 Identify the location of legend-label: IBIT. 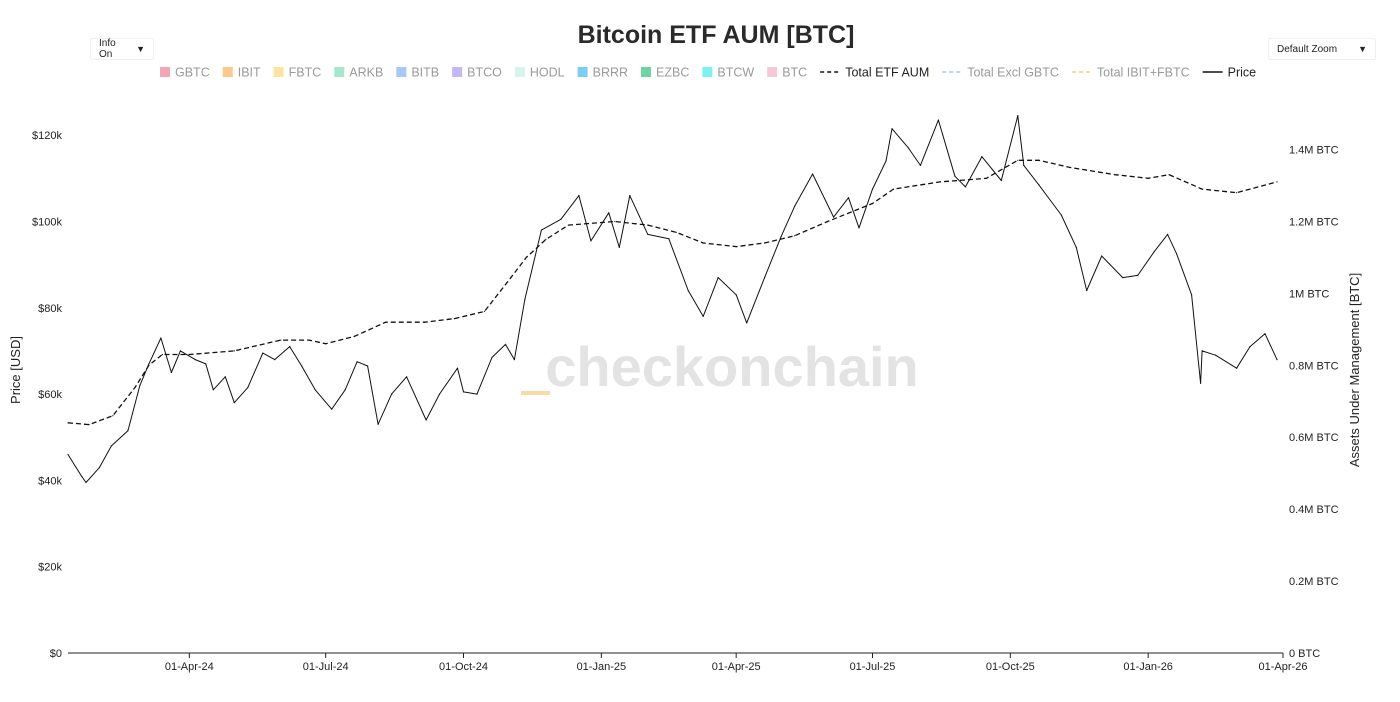
(249, 73).